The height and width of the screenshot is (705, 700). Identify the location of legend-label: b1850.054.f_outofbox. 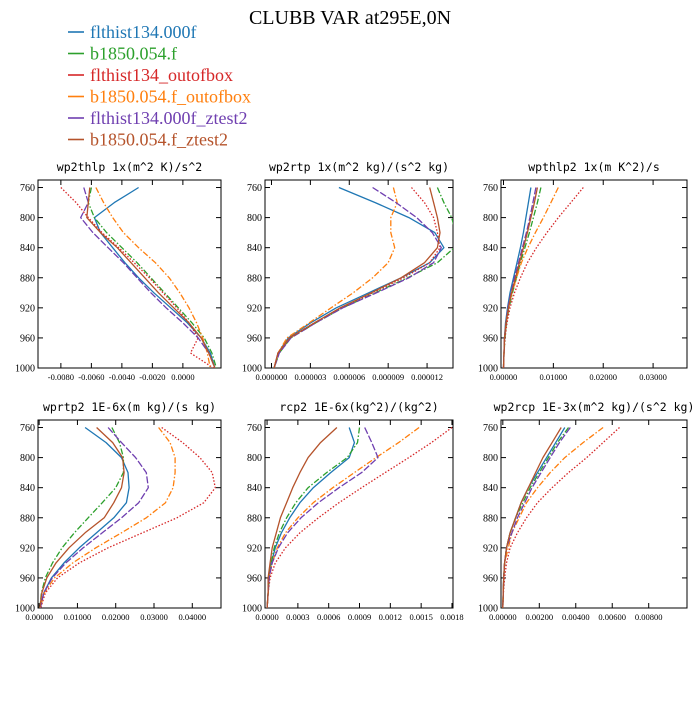
(170, 97).